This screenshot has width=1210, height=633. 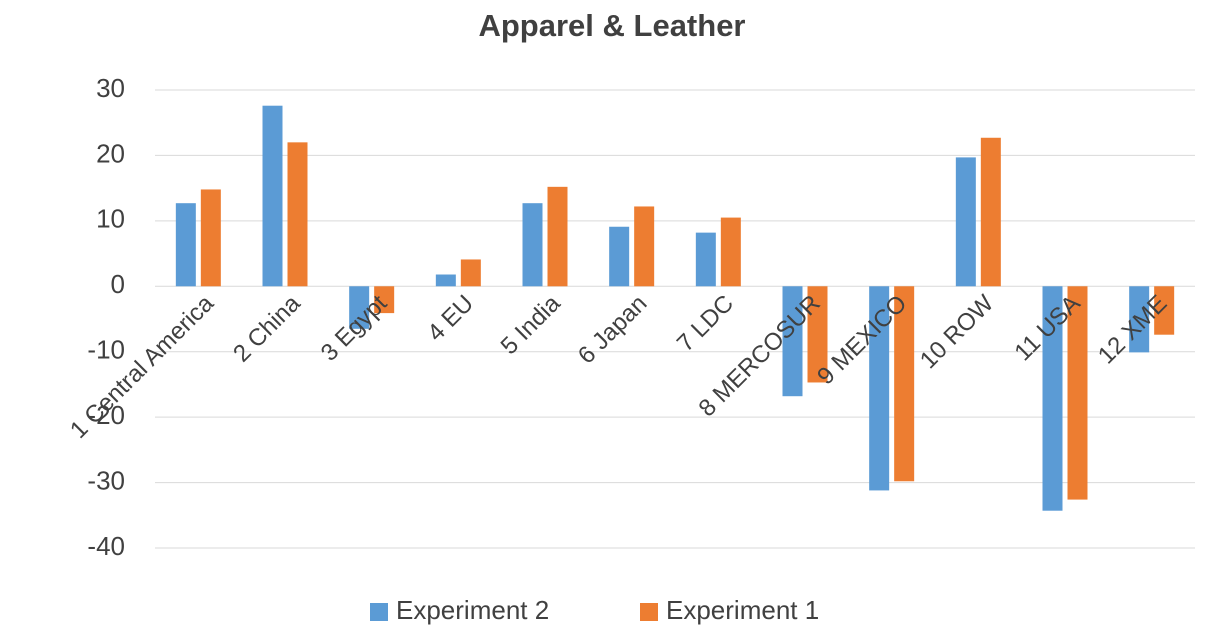 What do you see at coordinates (450, 318) in the screenshot?
I see `x-tick-label: 4 EU` at bounding box center [450, 318].